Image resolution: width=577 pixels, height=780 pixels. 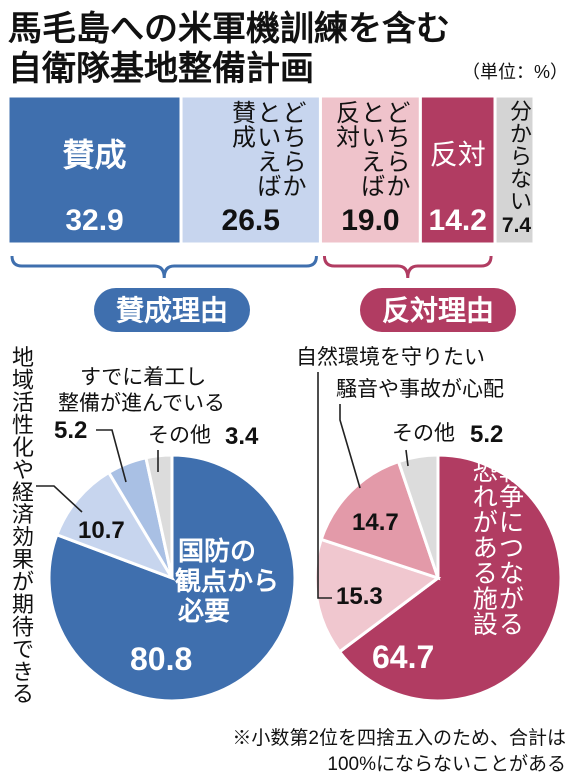 I want to click on pie-label: 観点から, so click(x=227, y=581).